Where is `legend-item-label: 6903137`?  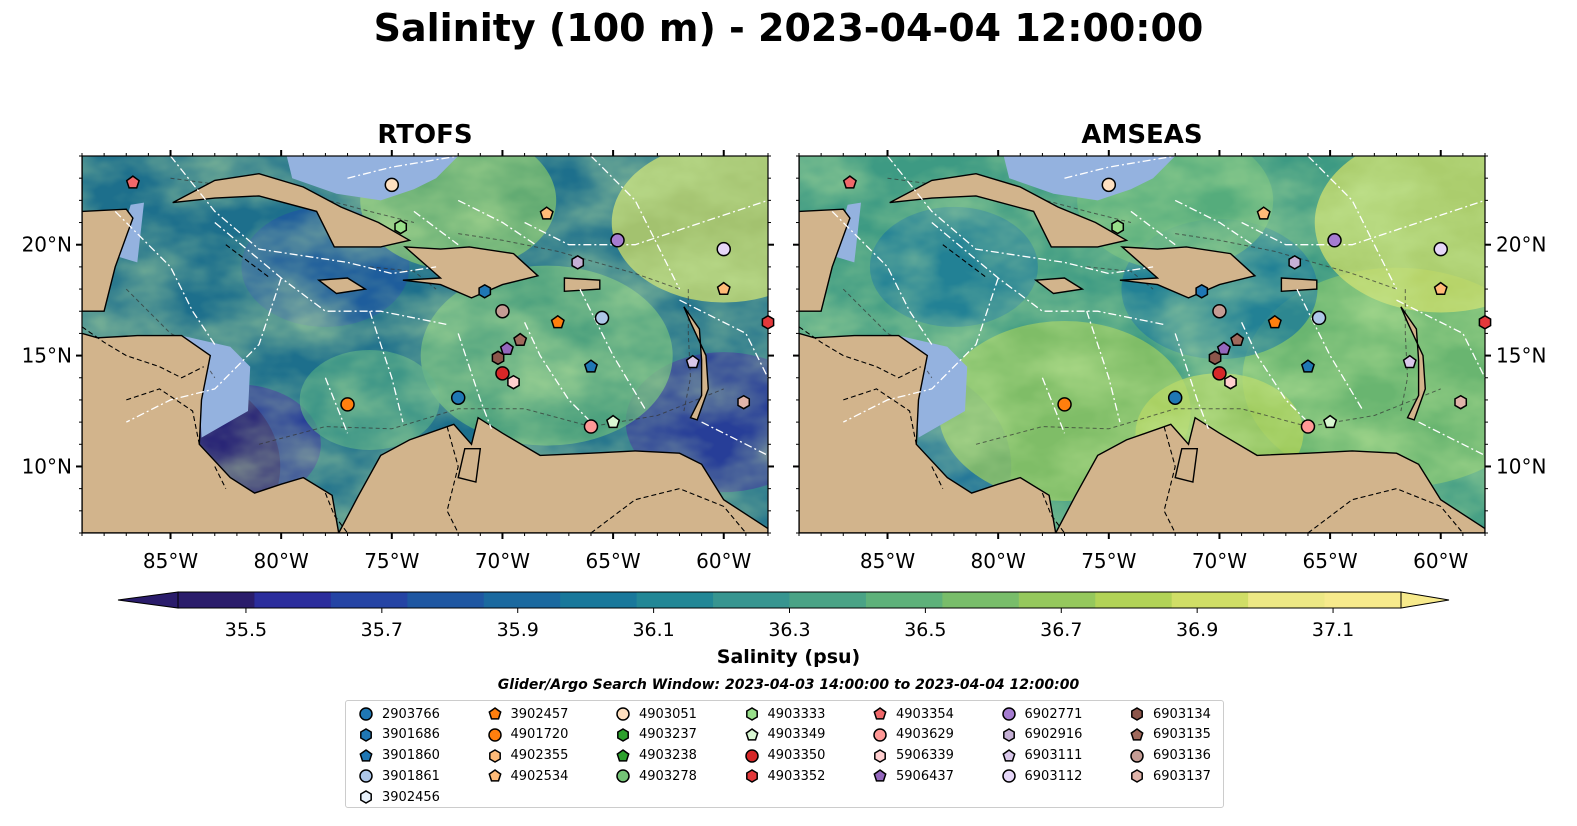 legend-item-label: 6903137 is located at coordinates (1182, 776).